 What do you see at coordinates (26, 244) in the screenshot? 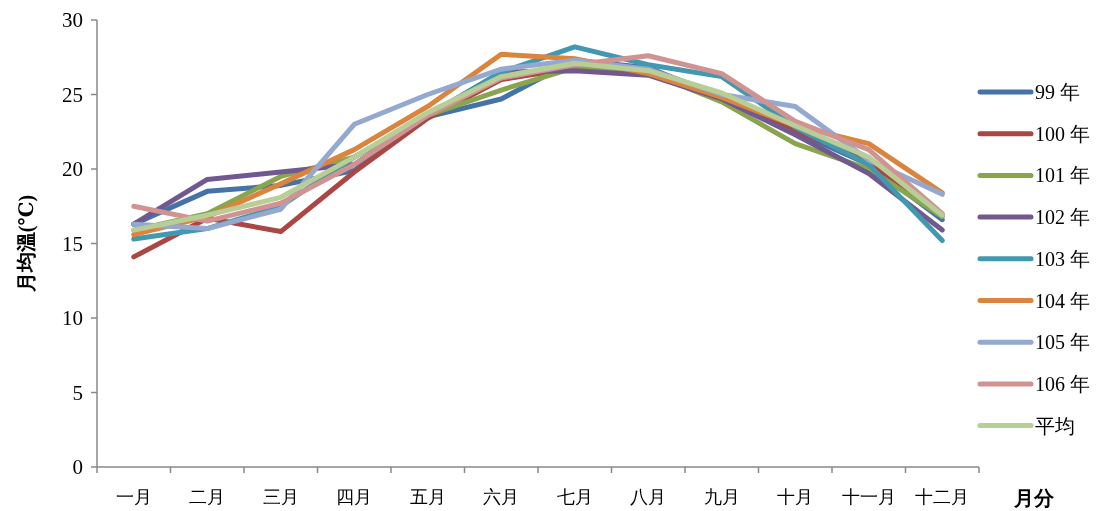
I see `y-axis-title: 月均溫(℃)` at bounding box center [26, 244].